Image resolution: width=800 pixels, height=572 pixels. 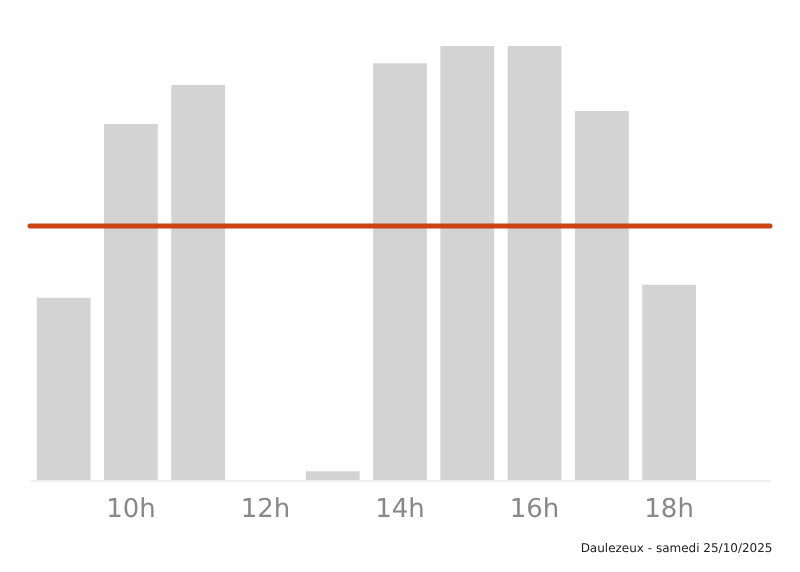 What do you see at coordinates (265, 510) in the screenshot?
I see `x-tick-label: 12h` at bounding box center [265, 510].